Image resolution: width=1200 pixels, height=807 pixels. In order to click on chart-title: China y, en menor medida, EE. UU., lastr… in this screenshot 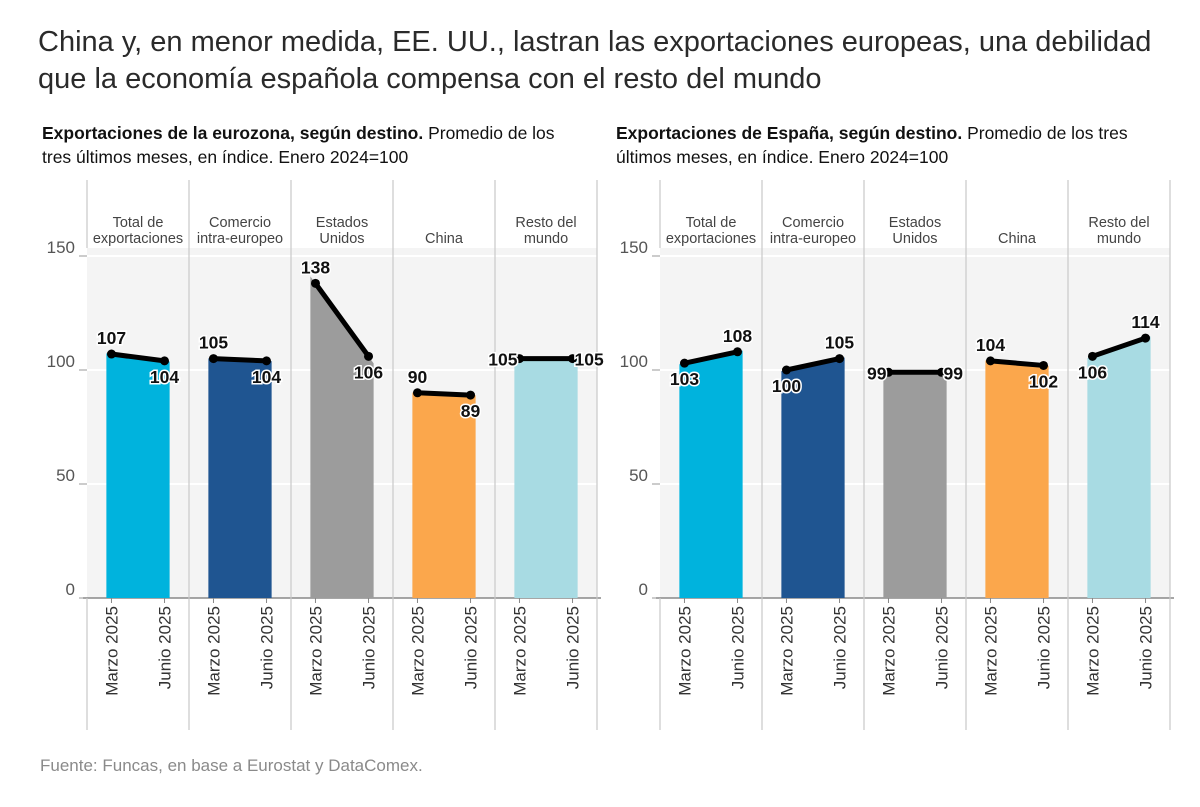, I will do `click(595, 60)`.